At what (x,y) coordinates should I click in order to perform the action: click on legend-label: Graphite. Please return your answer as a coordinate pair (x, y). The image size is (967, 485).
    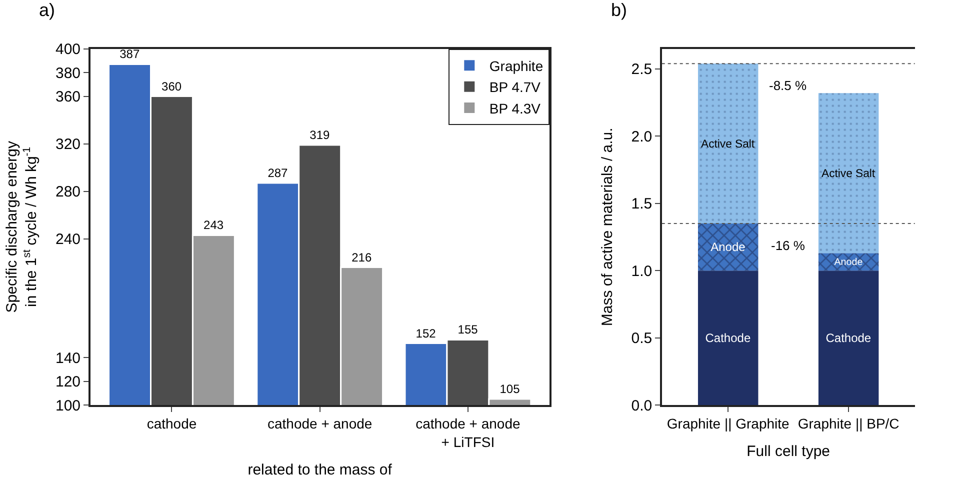
    Looking at the image, I should click on (516, 66).